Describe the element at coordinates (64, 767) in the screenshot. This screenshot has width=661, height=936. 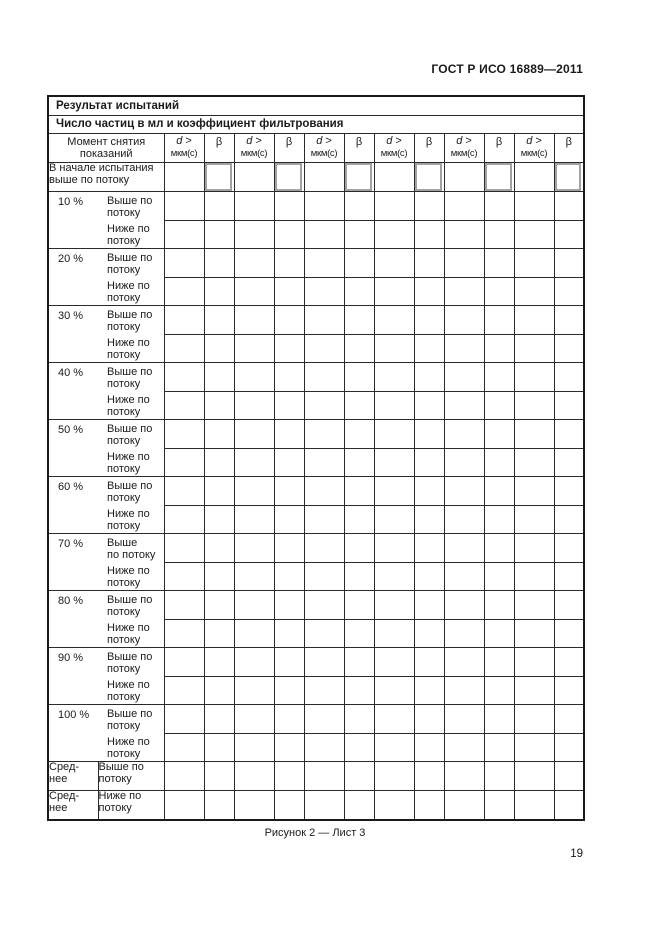
I see `label-line: Сред-` at that location.